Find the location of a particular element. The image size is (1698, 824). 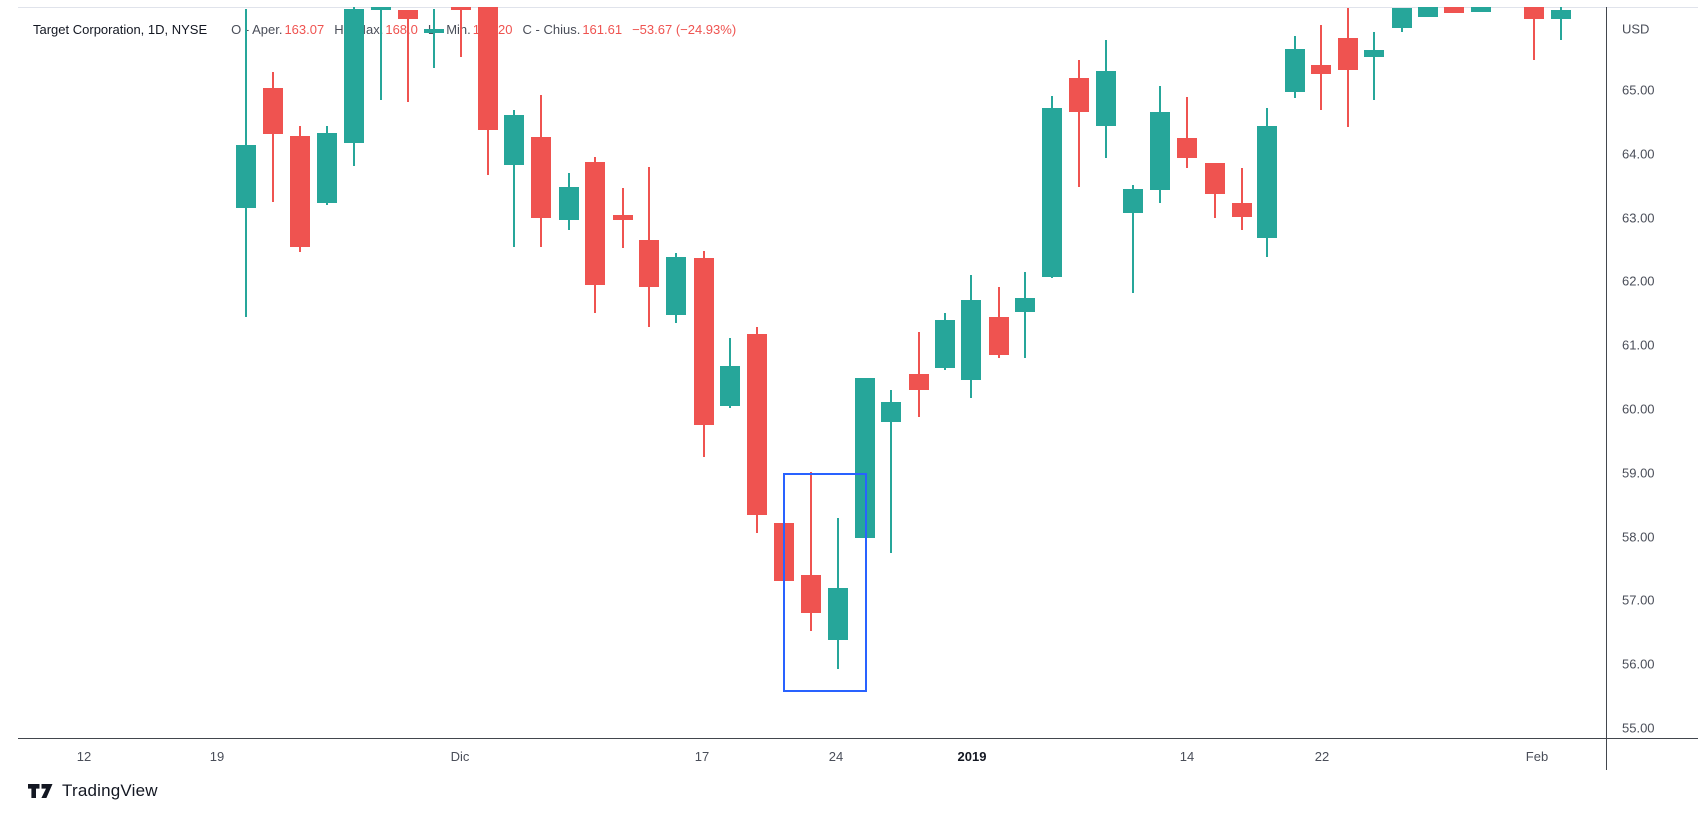

price-tick-label: 58.00 is located at coordinates (1638, 537).